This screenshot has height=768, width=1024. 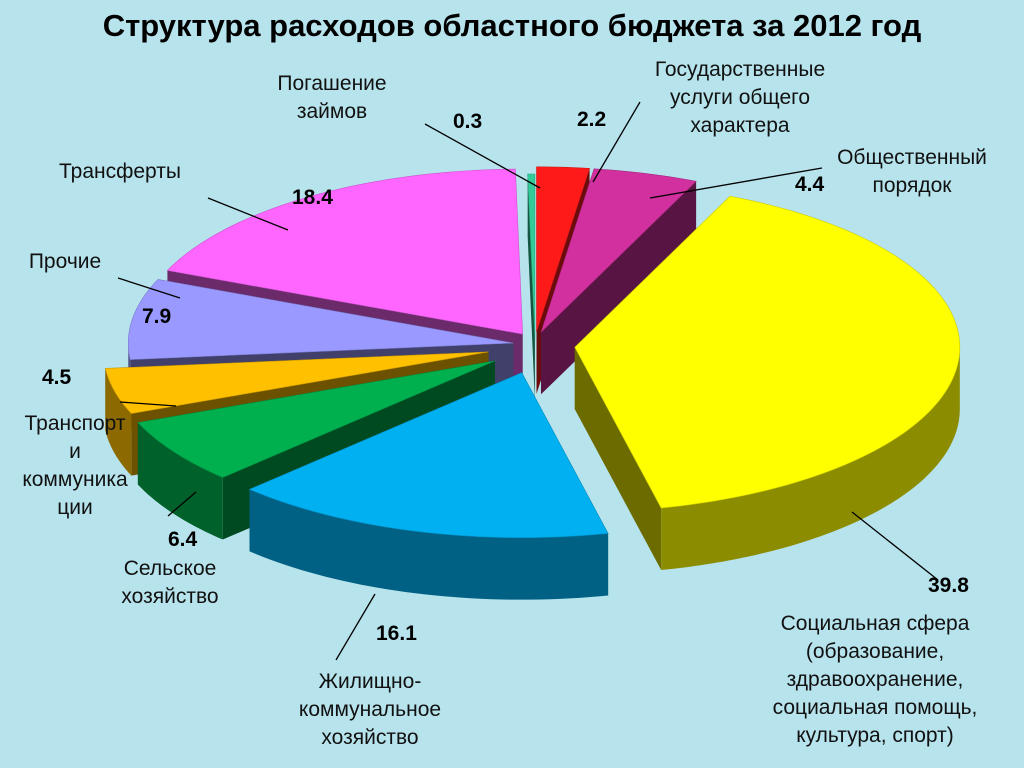 I want to click on slice-housing, so click(x=428, y=486).